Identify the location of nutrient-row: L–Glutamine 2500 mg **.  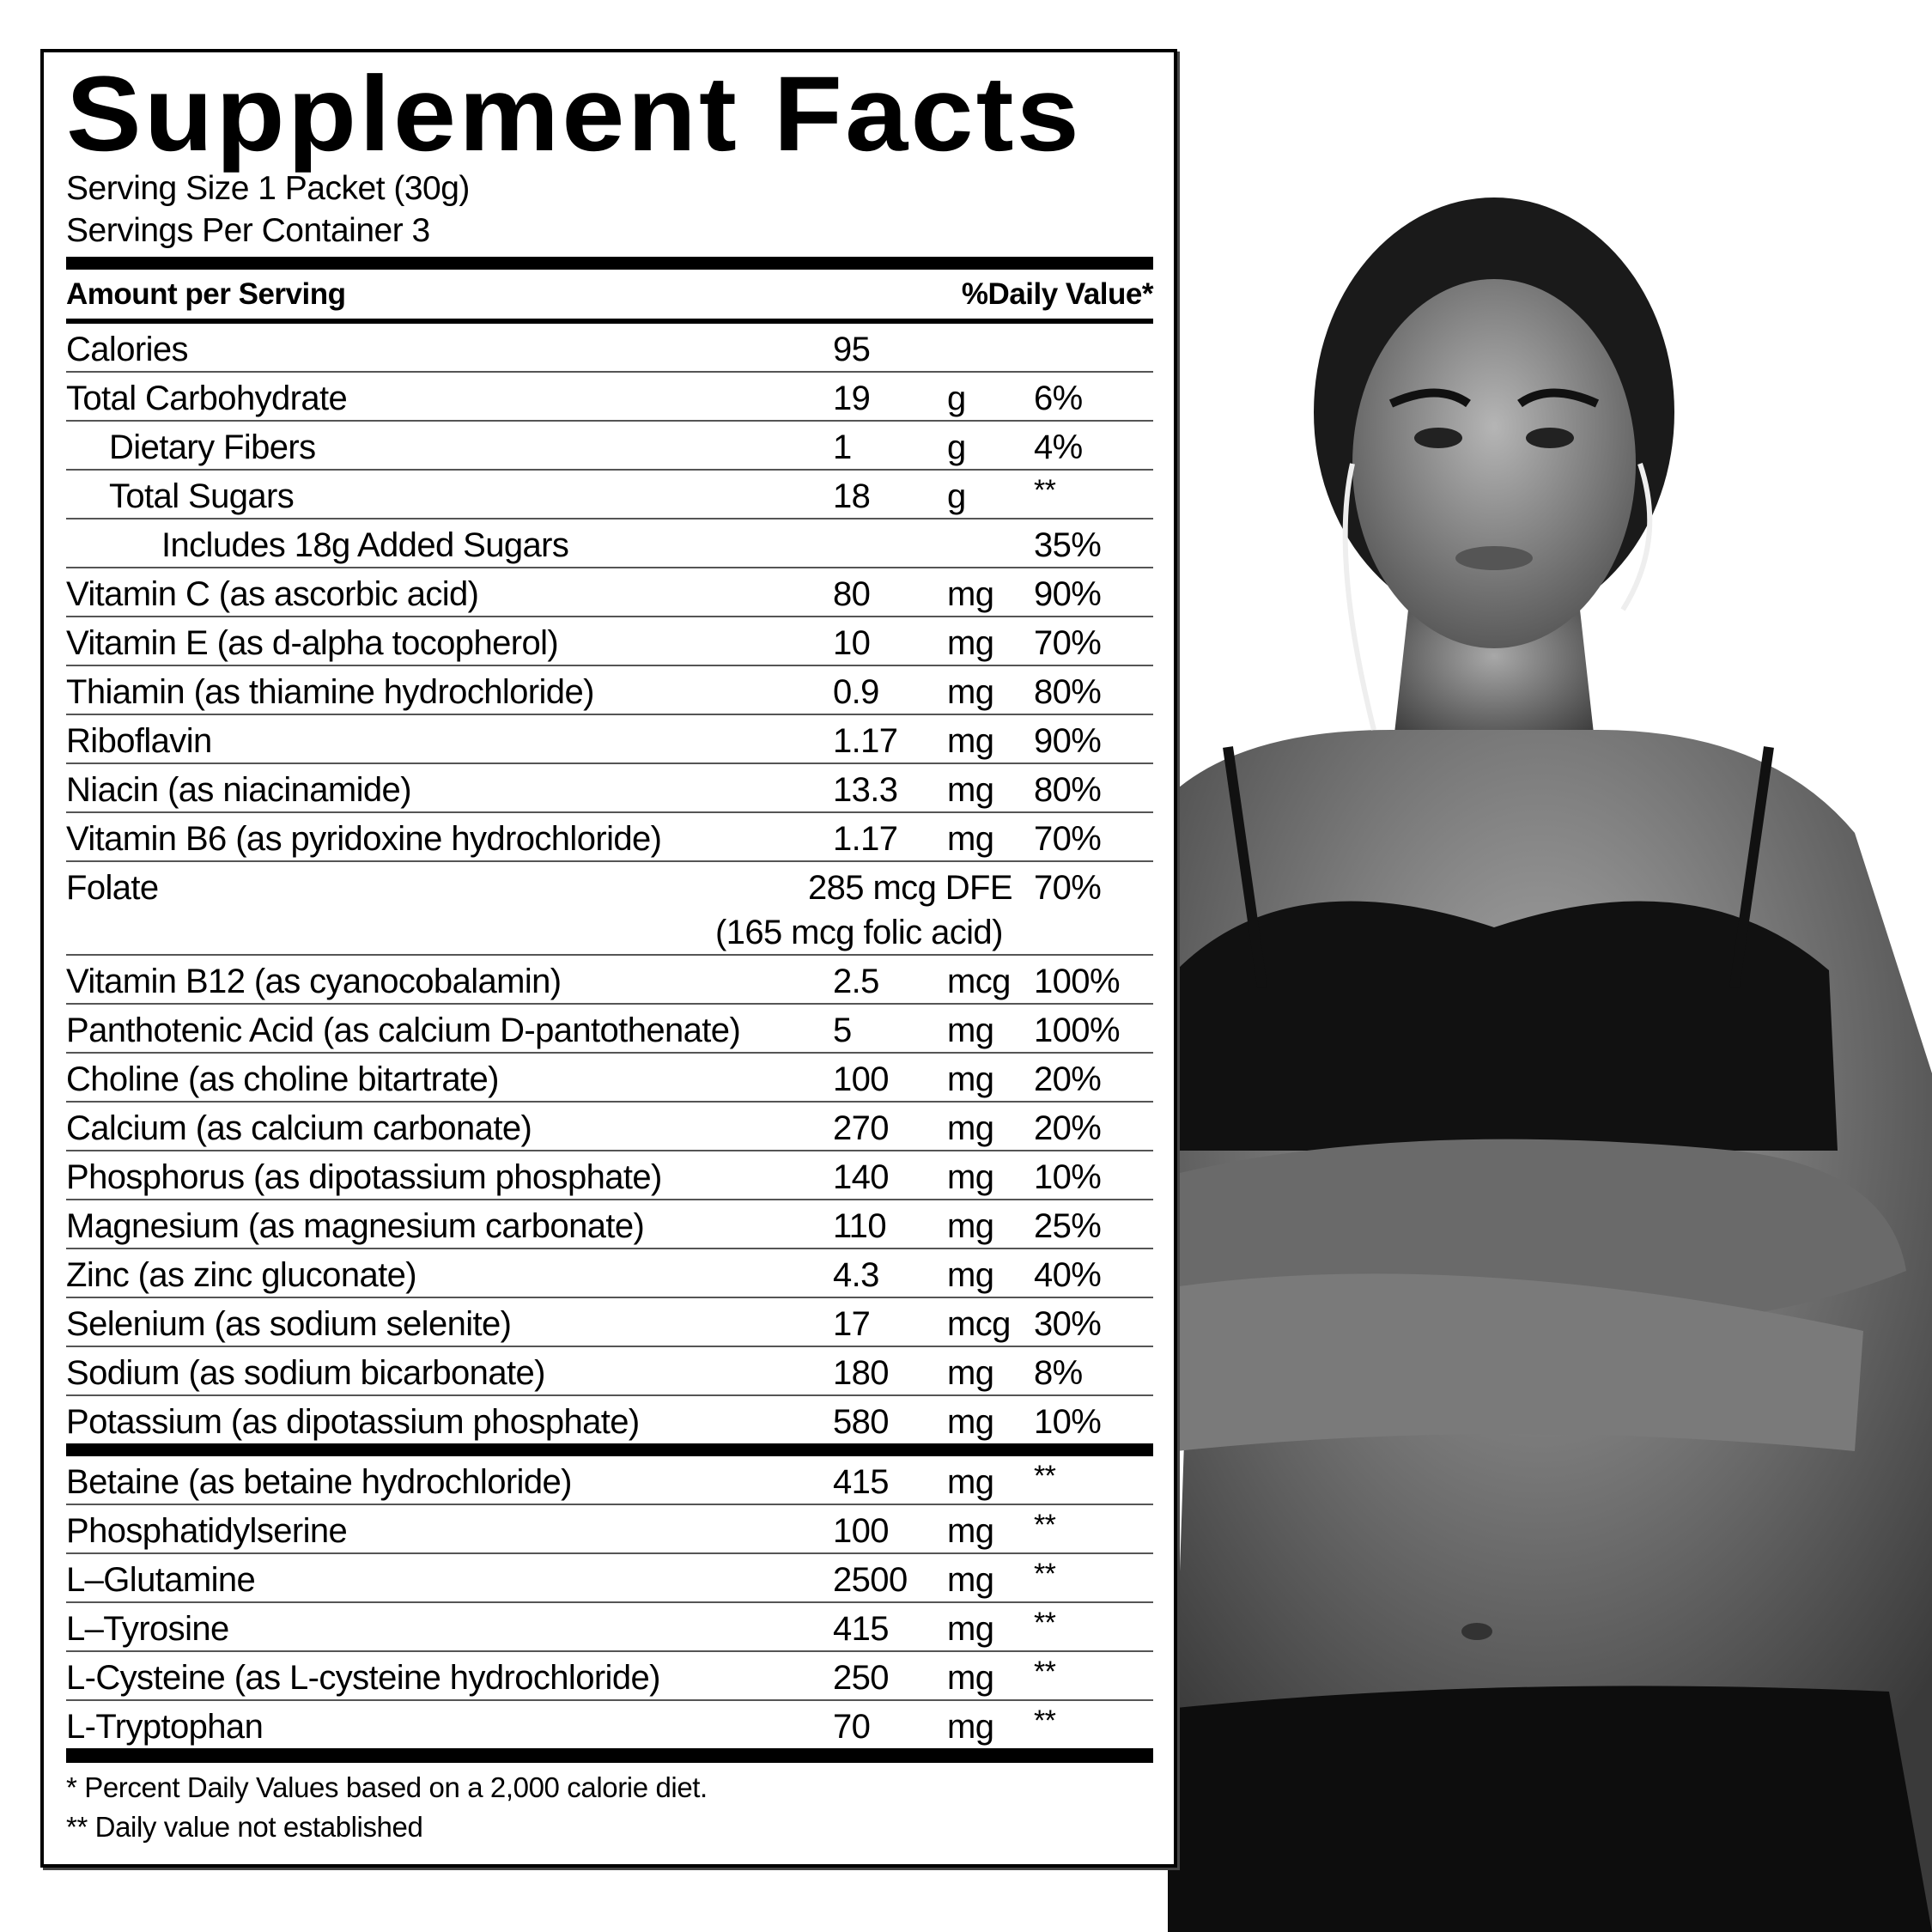
(609, 1579).